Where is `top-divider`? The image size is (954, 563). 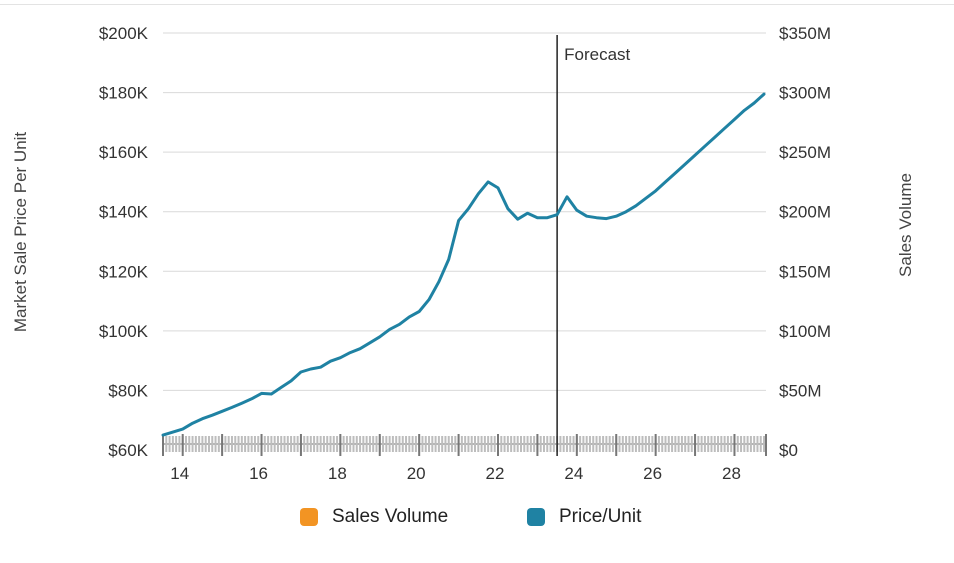
top-divider is located at coordinates (477, 4).